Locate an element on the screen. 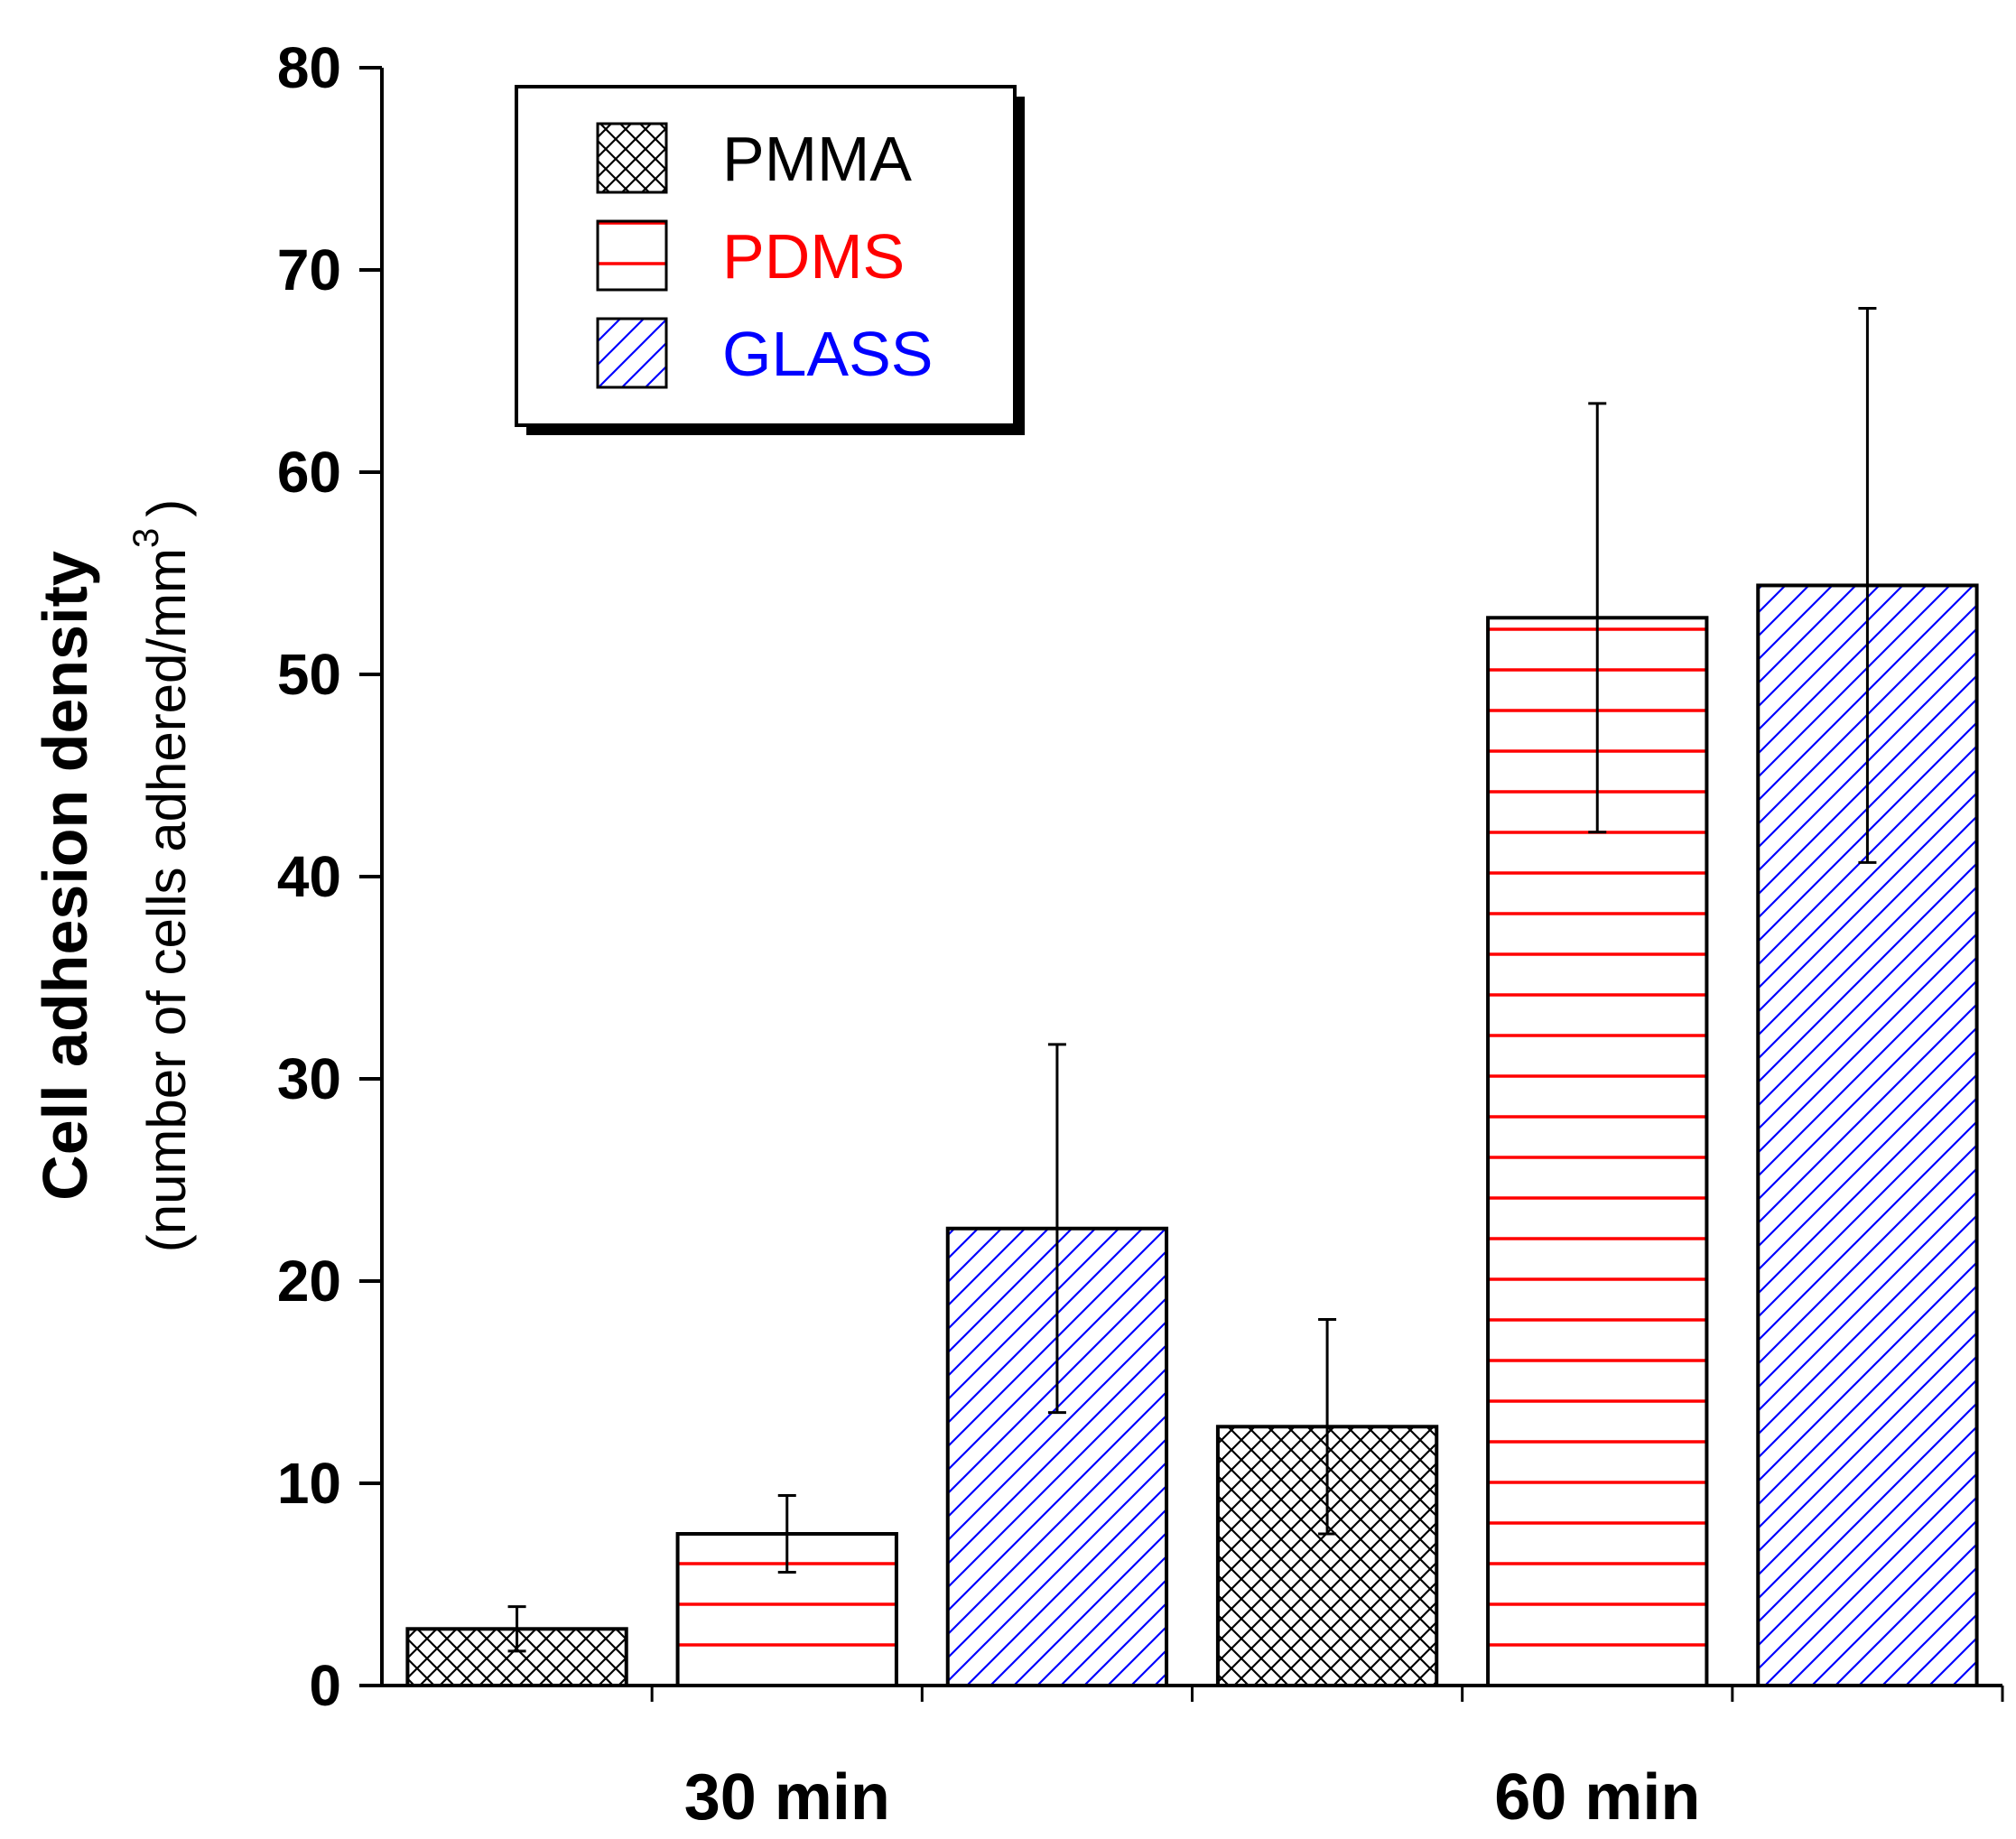  legend: PMMA PDMS GLASS is located at coordinates (770, 260).